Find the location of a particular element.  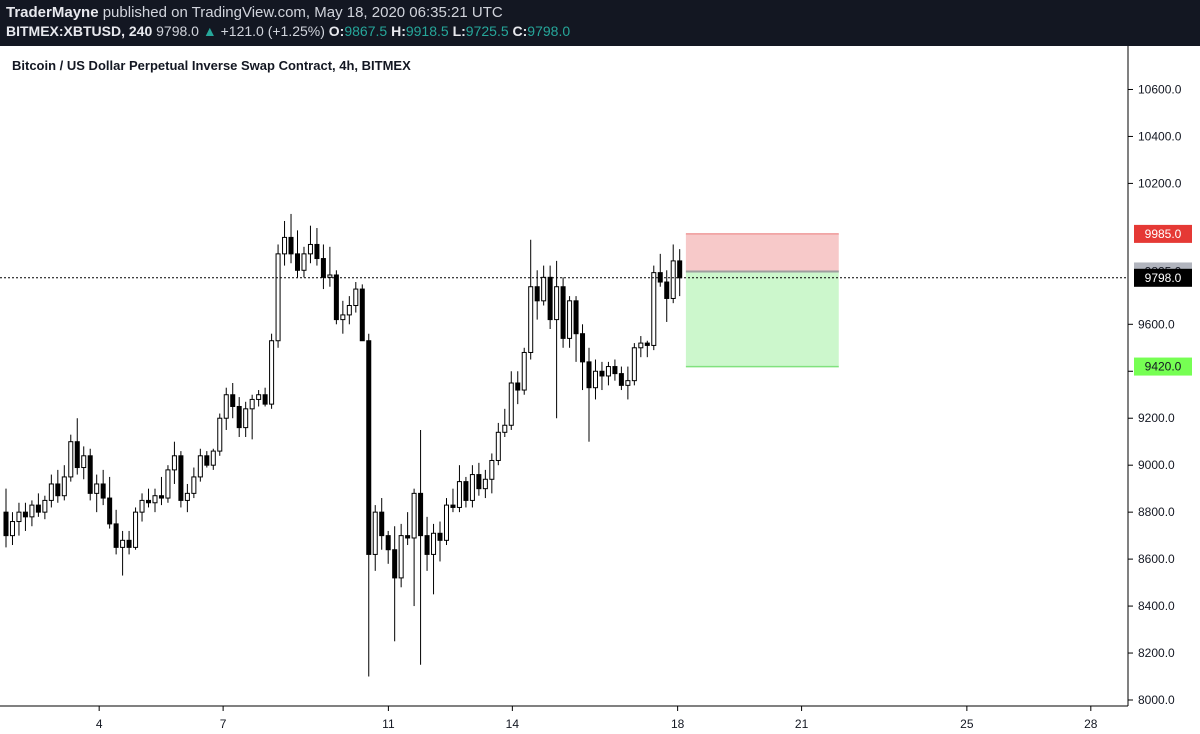

y-tick-label: 8000.0 is located at coordinates (1156, 700).